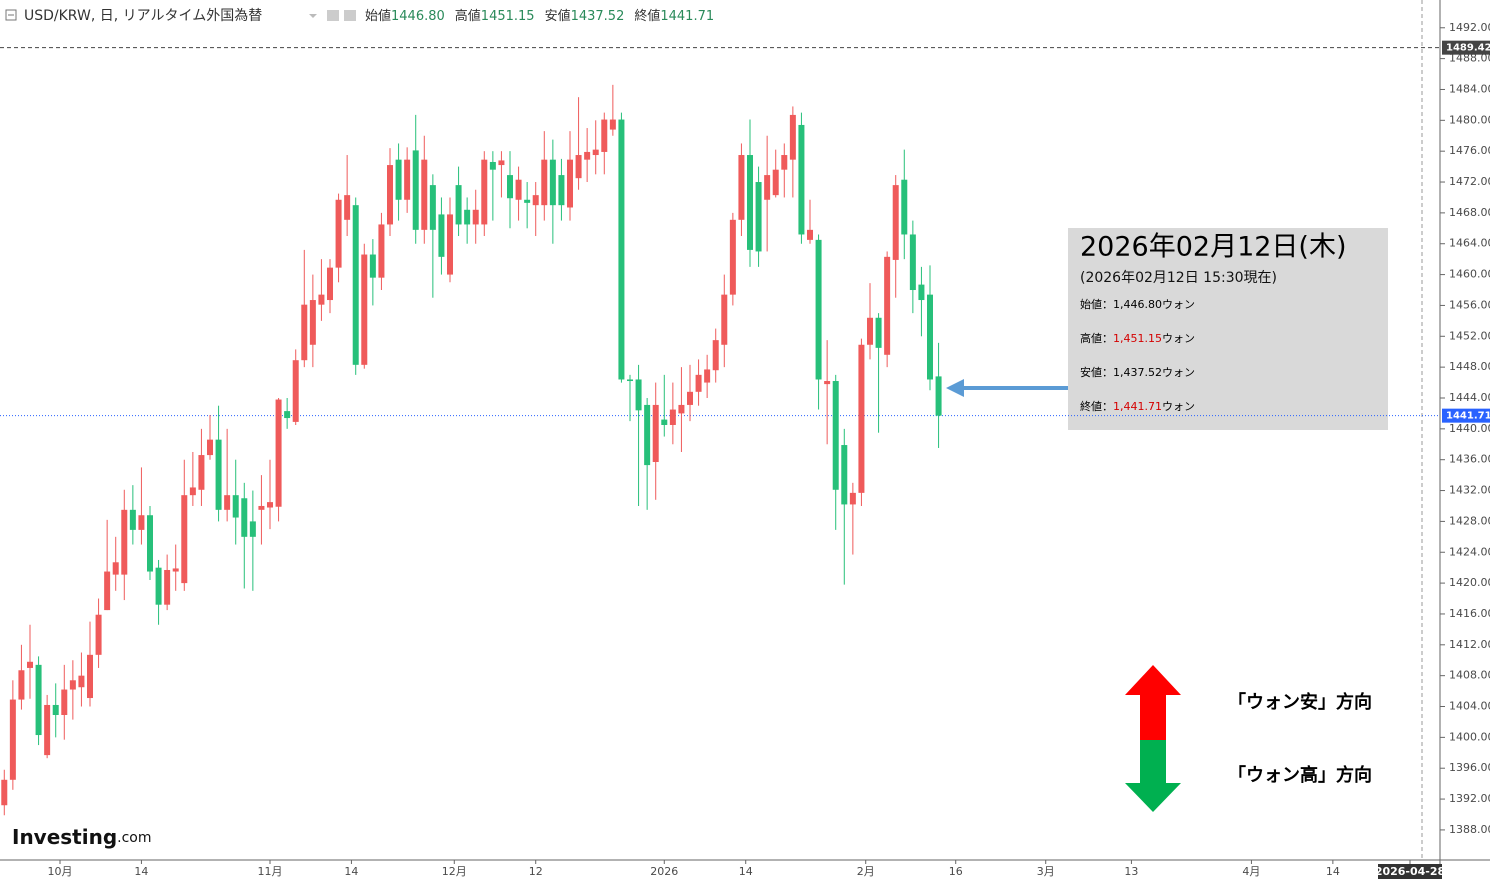  What do you see at coordinates (1137, 406) in the screenshot?
I see `info-row: 終値：1,441.71ウォン` at bounding box center [1137, 406].